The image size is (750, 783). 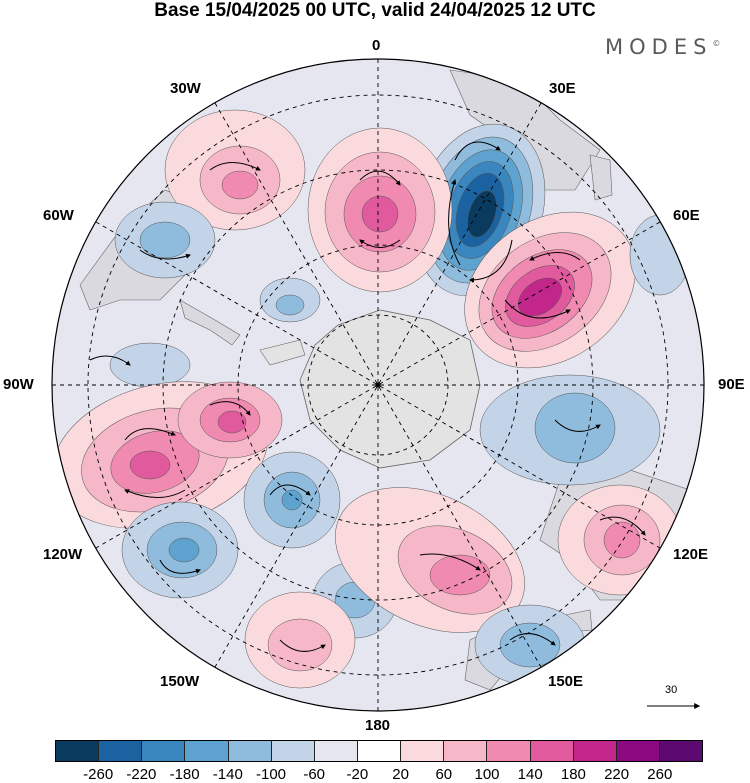 I want to click on south-pole-marker, so click(x=378, y=385).